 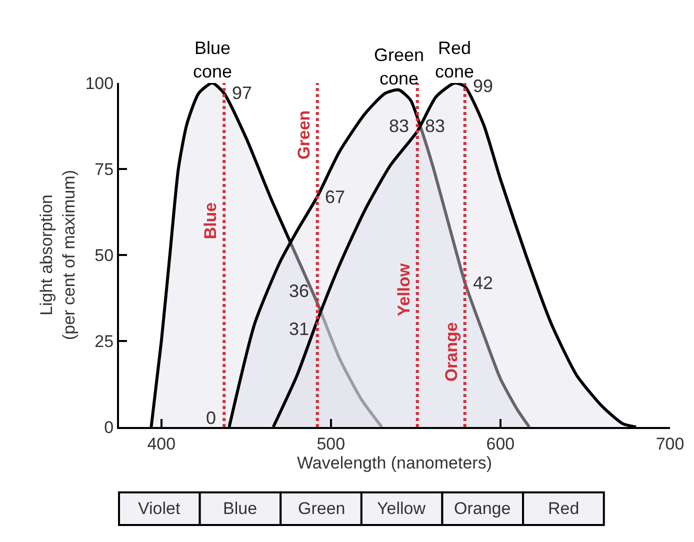 I want to click on y-tick-label: 100, so click(x=99, y=83).